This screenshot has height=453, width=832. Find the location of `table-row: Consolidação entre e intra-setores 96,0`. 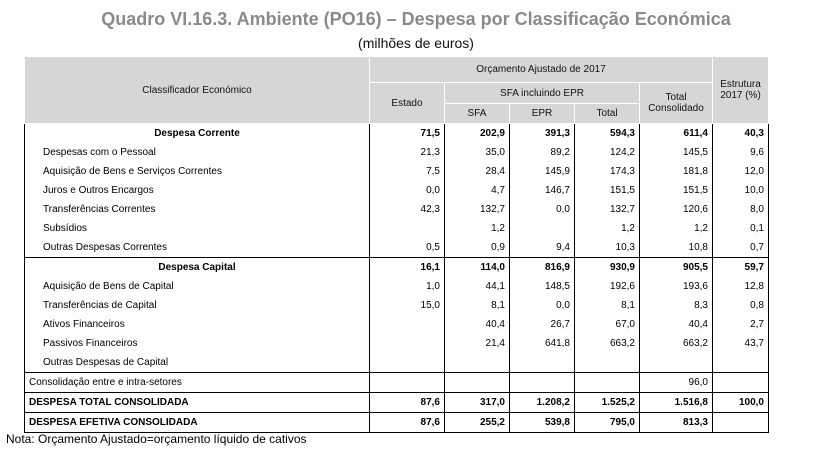

table-row: Consolidação entre e intra-setores 96,0 is located at coordinates (396, 382).